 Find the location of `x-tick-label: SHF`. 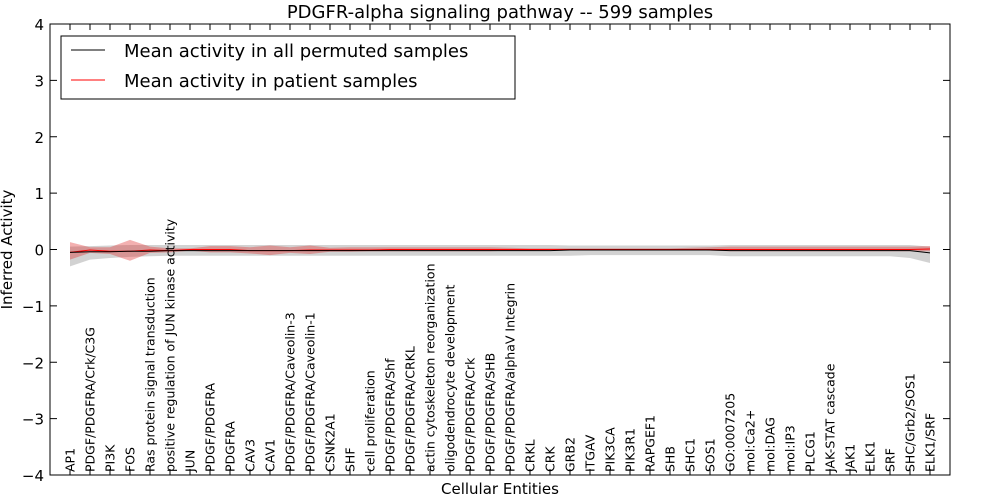

x-tick-label: SHF is located at coordinates (350, 459).